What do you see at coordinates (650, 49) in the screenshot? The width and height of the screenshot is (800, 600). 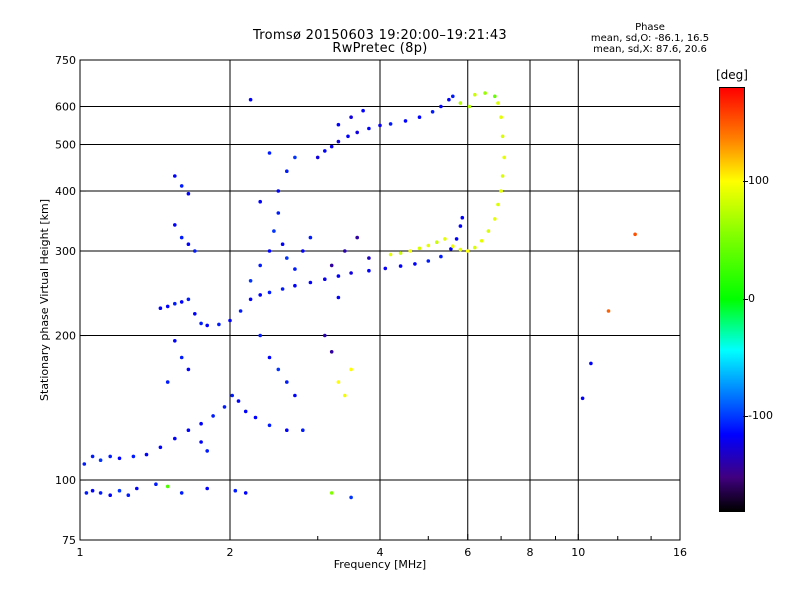 I see `phase-legend-x-mode: mean, sd,X: 87.6, 20.6` at bounding box center [650, 49].